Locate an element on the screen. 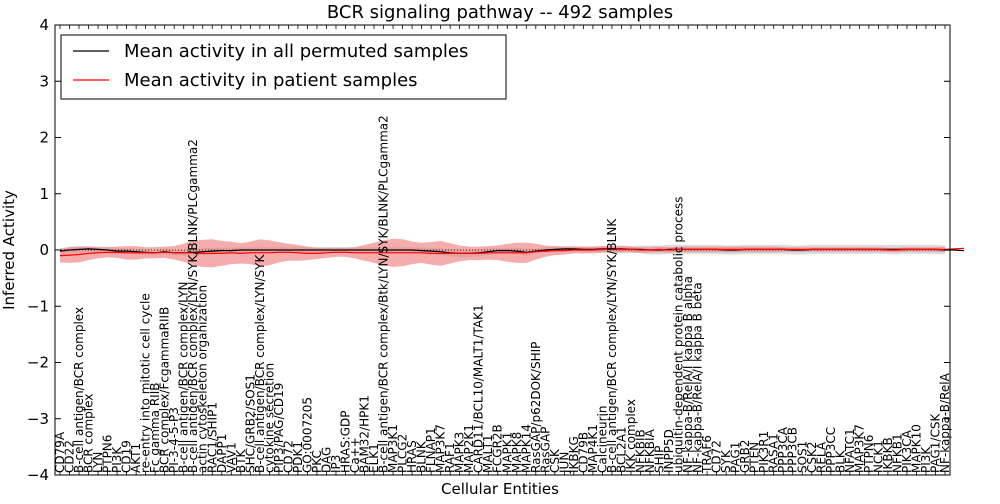 The height and width of the screenshot is (504, 1000). x-tick-label: BAM32/HPK1 is located at coordinates (365, 434).